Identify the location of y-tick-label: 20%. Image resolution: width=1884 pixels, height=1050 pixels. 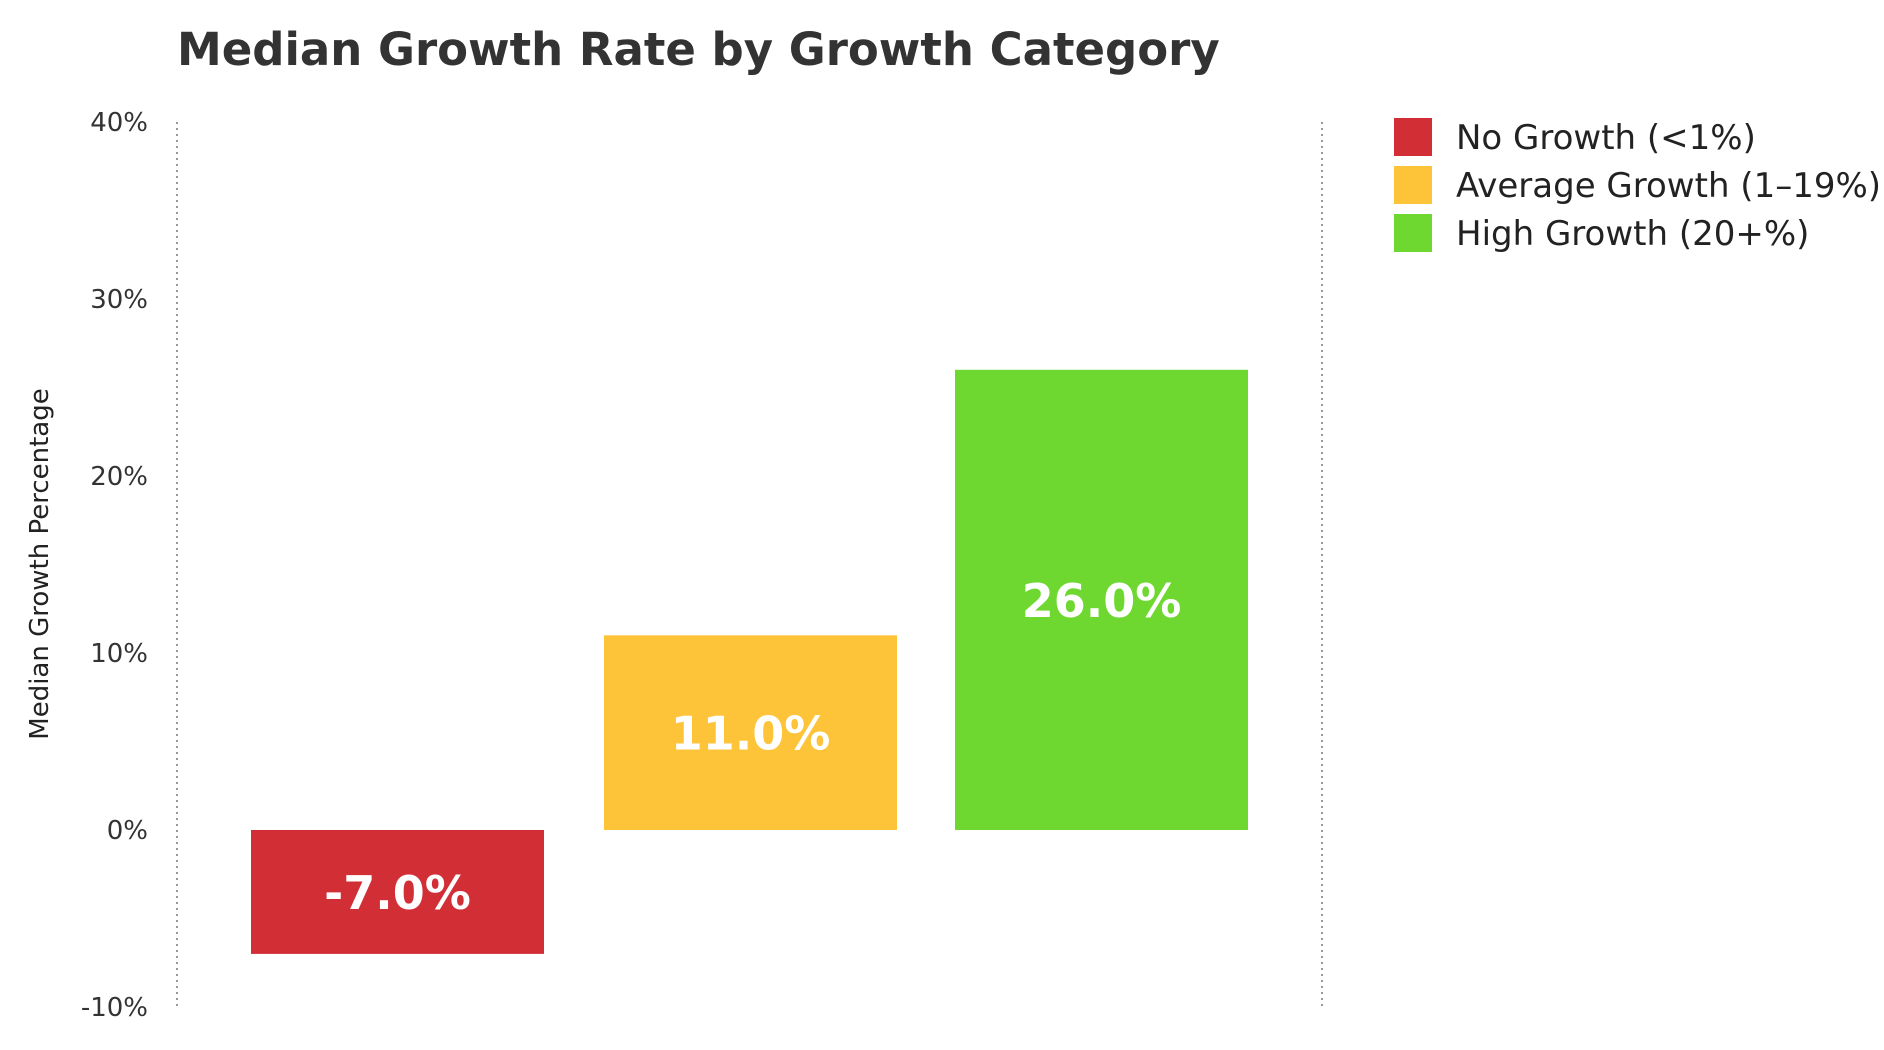
(119, 477).